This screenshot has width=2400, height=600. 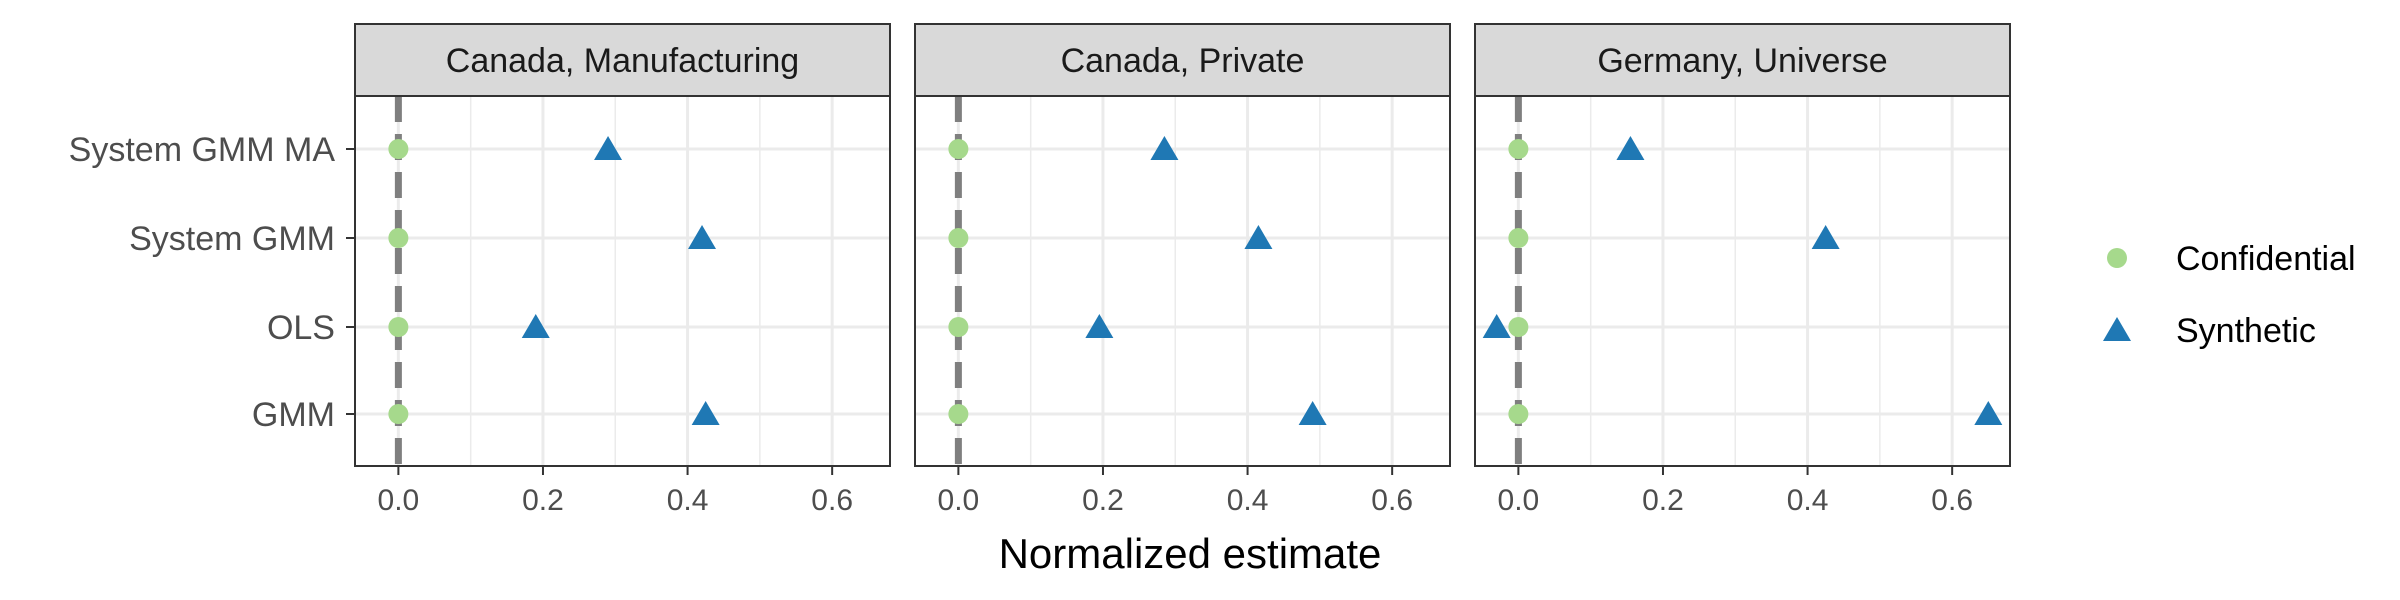 What do you see at coordinates (2229, 295) in the screenshot?
I see `legend: Confidential Synthetic` at bounding box center [2229, 295].